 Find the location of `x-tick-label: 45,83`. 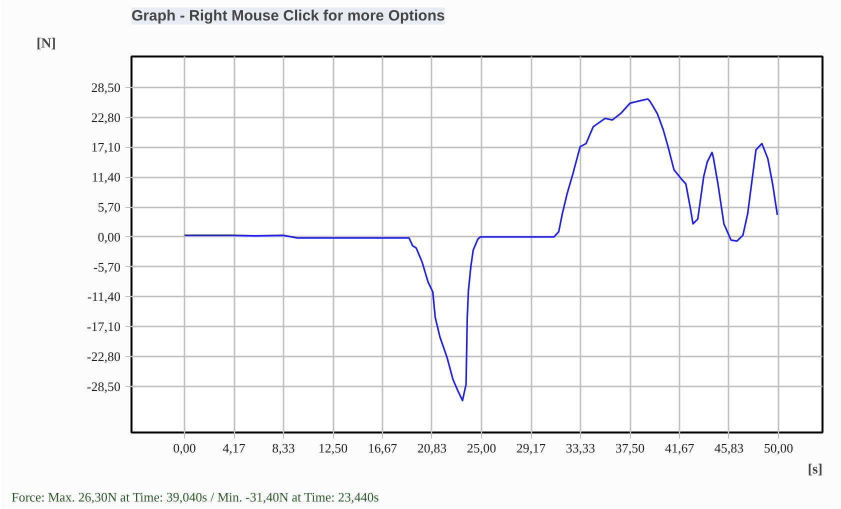

x-tick-label: 45,83 is located at coordinates (729, 448).